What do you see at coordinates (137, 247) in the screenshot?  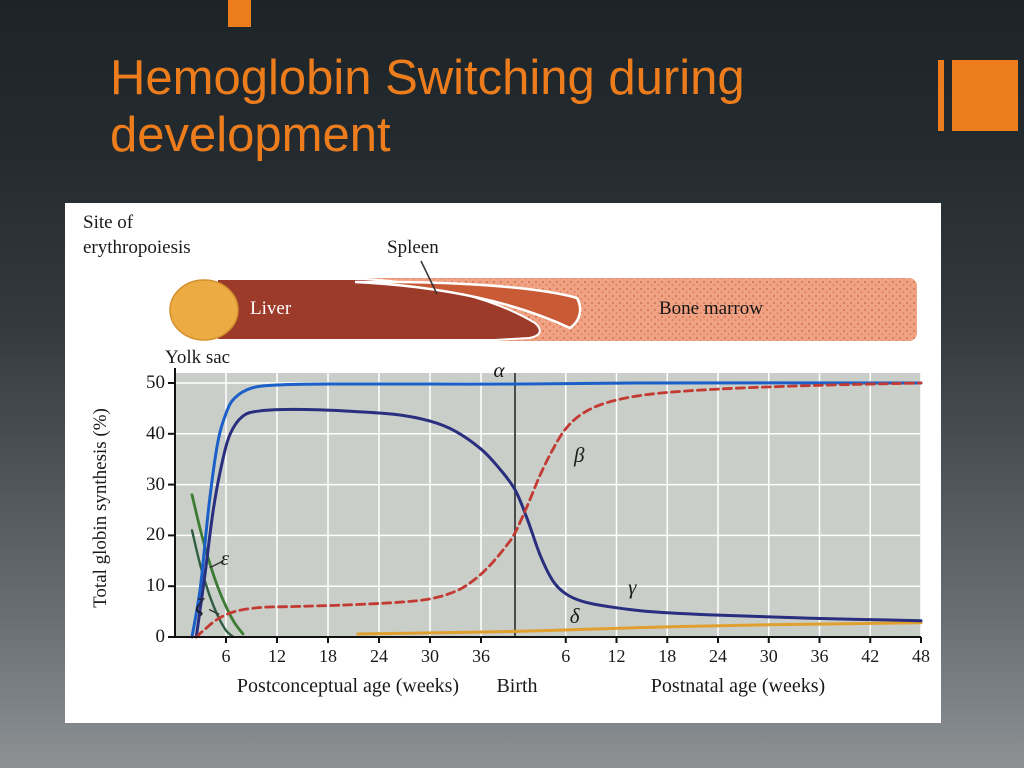 I see `site-label-line2: erythropoiesis` at bounding box center [137, 247].